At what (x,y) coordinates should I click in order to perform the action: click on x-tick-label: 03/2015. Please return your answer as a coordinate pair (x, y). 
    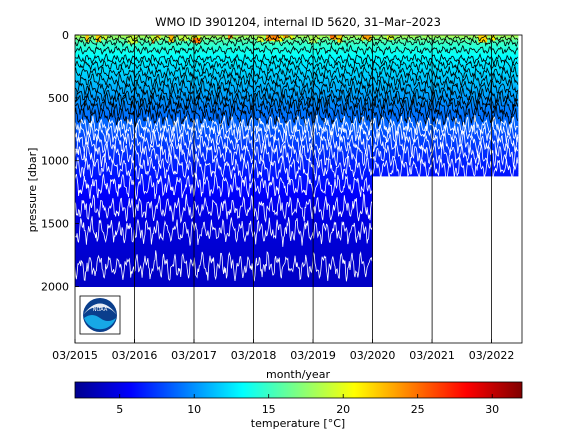
    Looking at the image, I should click on (75, 355).